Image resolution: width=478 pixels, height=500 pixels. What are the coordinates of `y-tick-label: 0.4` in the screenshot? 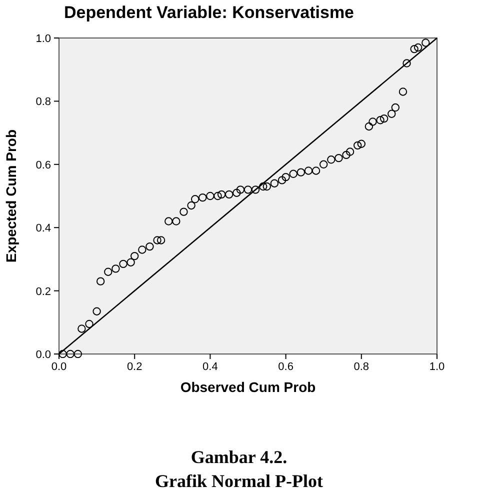 It's located at (43, 228).